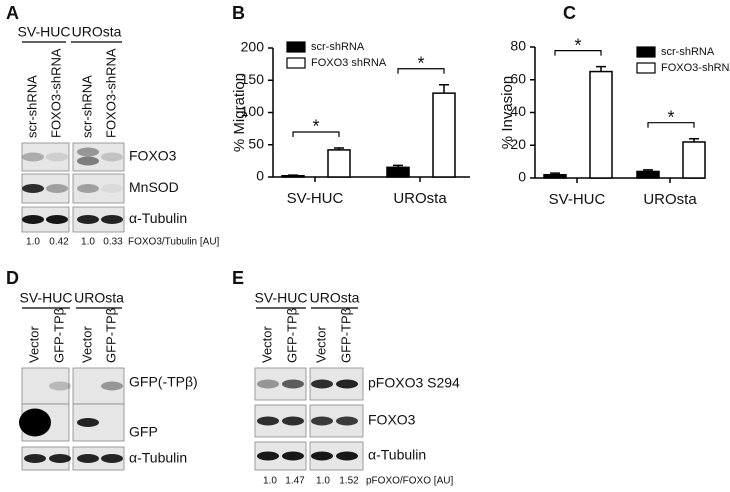 This screenshot has width=730, height=492. I want to click on row-label: FOXO3, so click(153, 156).